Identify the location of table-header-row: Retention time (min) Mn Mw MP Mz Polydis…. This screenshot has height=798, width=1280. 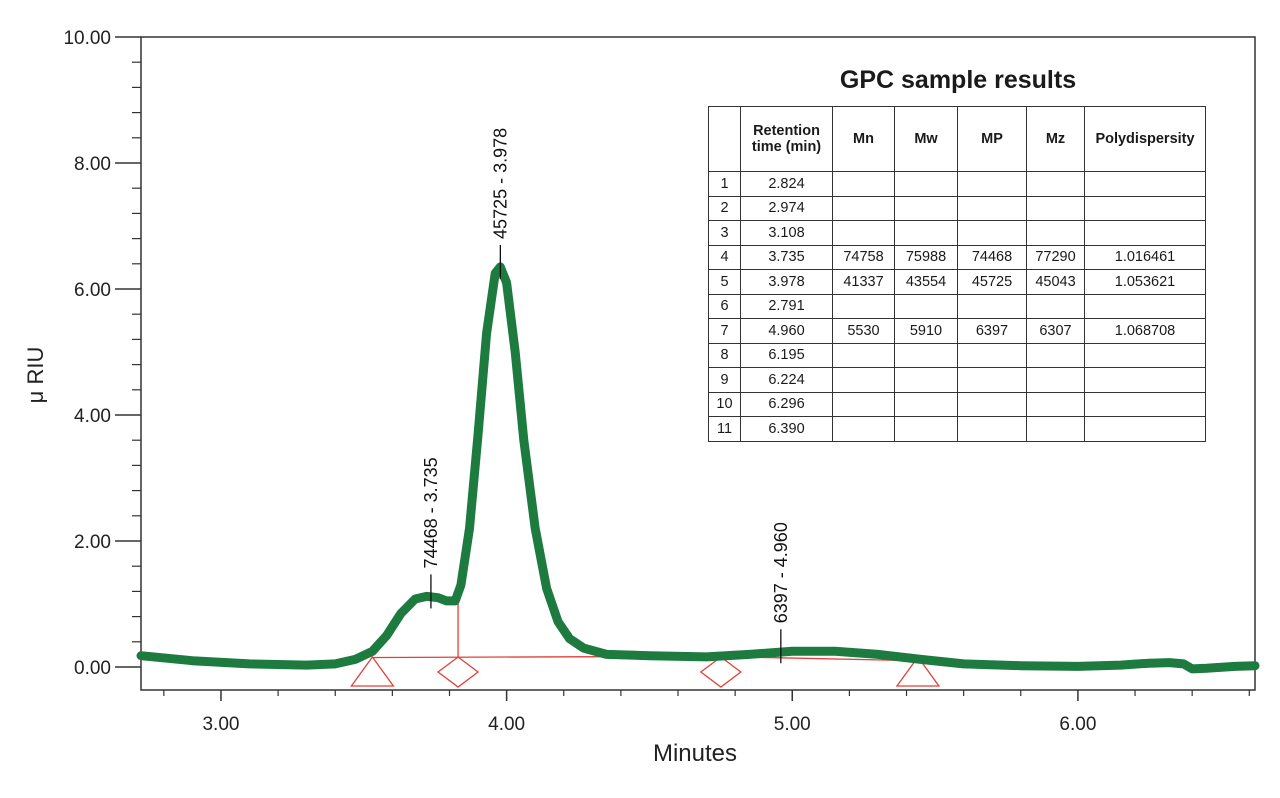
(957, 139).